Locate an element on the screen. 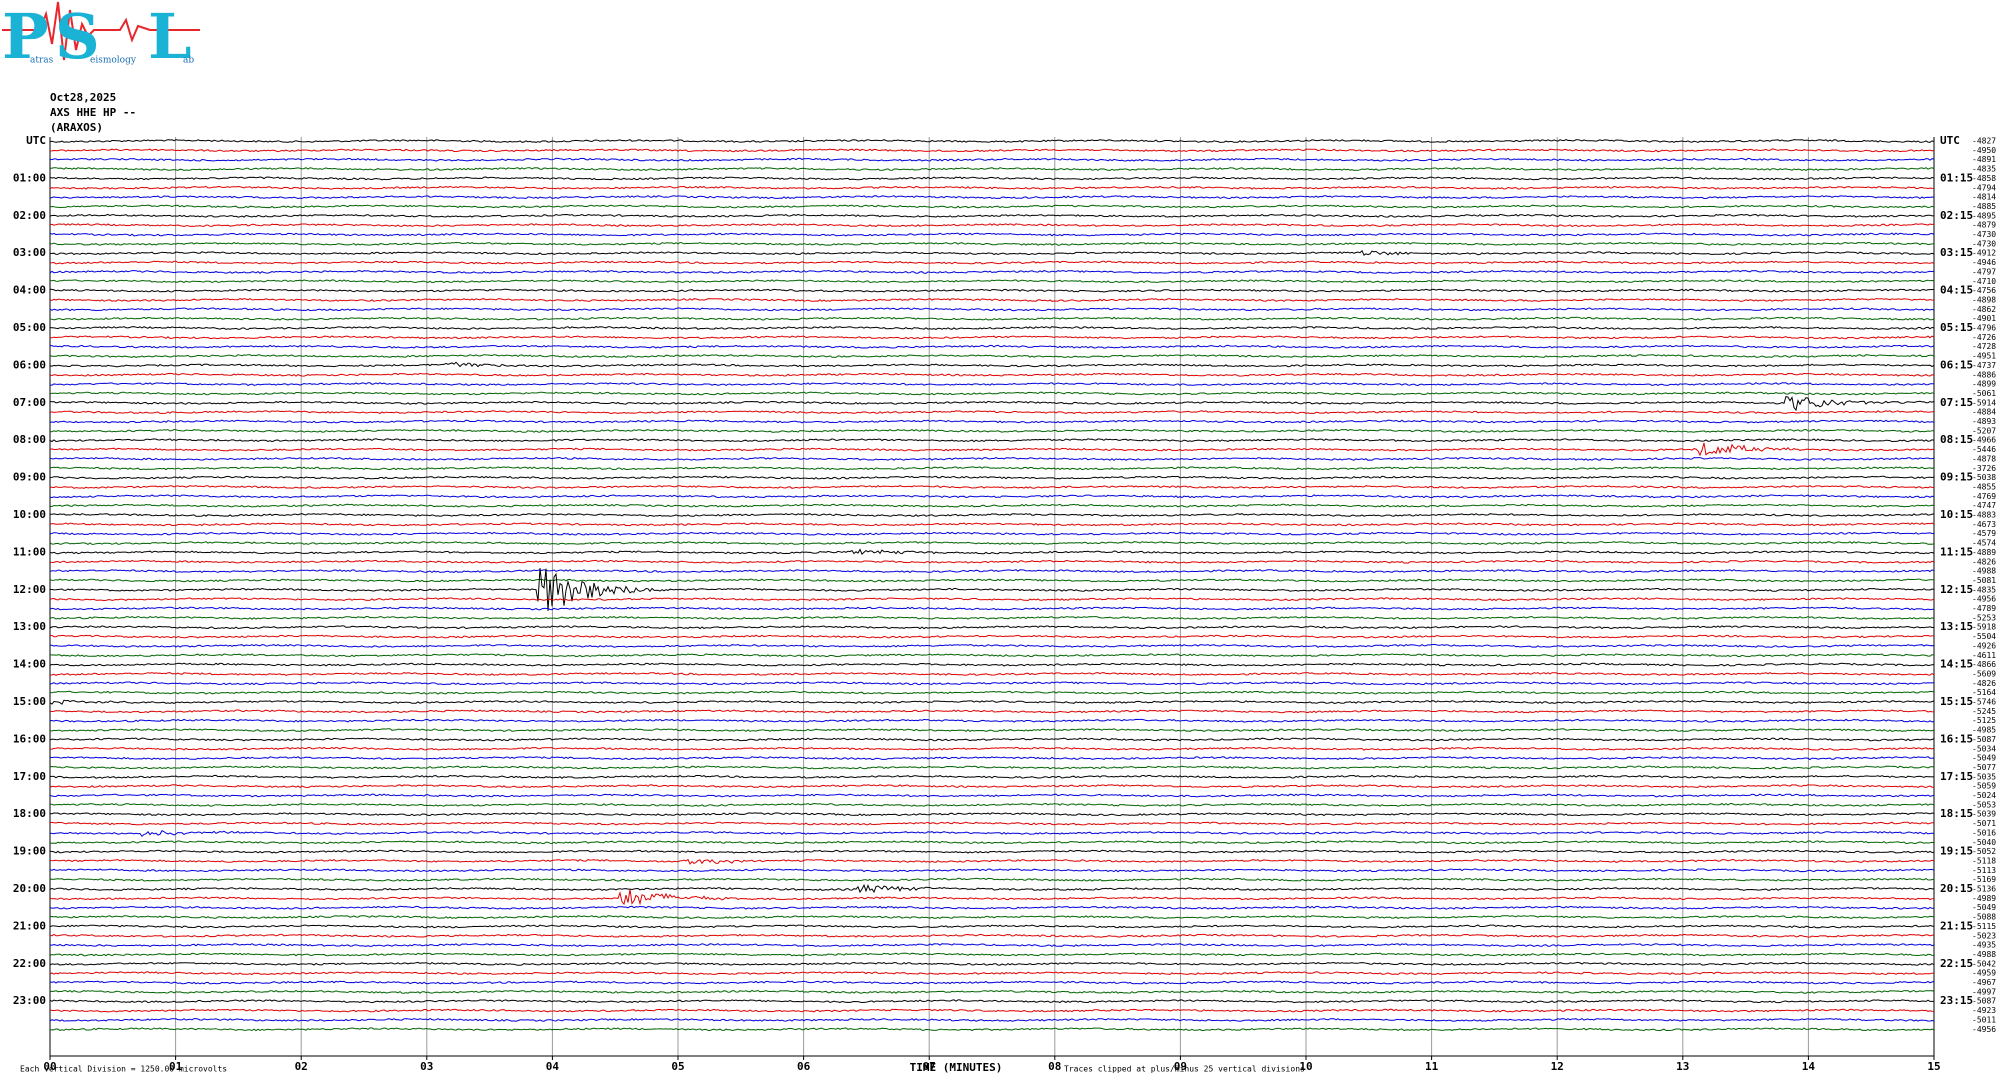 This screenshot has width=2010, height=1080. offset-label: -5245 is located at coordinates (1984, 711).